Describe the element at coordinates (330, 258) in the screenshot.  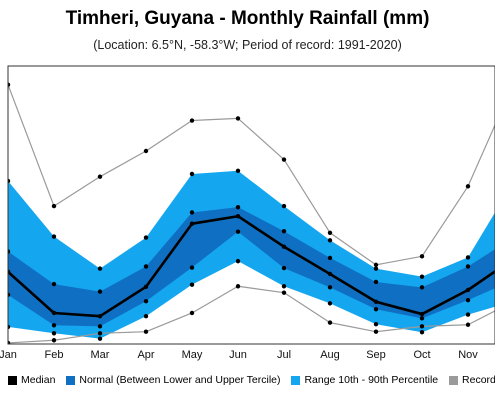
I see `upper-tercile-point-aug` at that location.